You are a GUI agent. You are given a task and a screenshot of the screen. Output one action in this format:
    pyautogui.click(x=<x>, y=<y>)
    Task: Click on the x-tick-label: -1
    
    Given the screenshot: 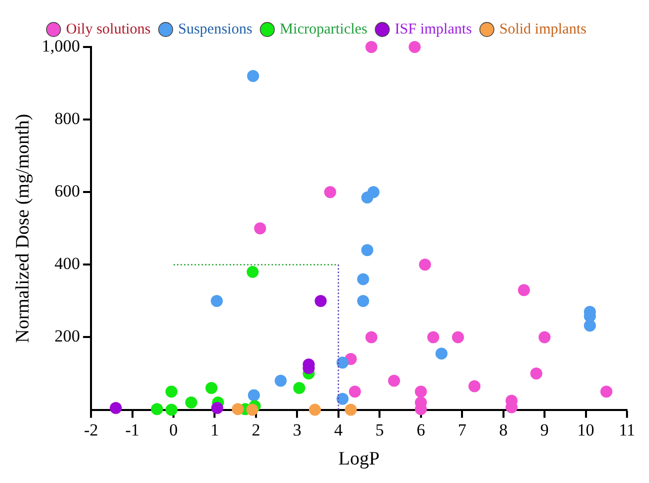 What is the action you would take?
    pyautogui.click(x=132, y=430)
    